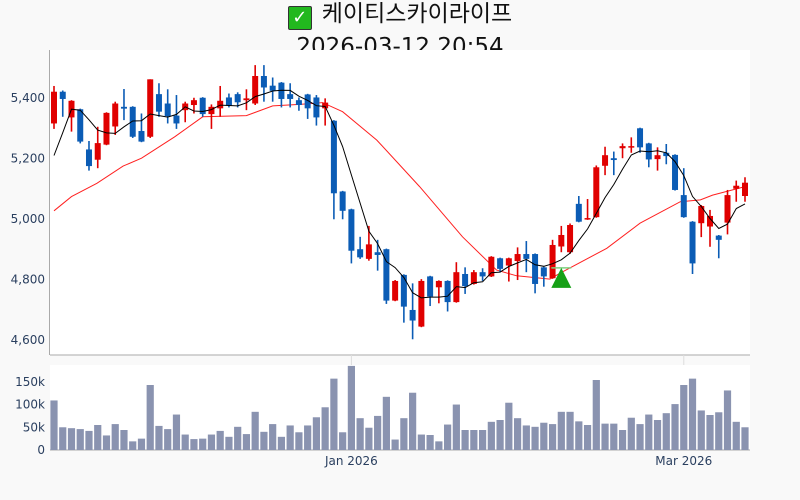 This screenshot has height=500, width=800. I want to click on volume-plot-area, so click(400, 407).